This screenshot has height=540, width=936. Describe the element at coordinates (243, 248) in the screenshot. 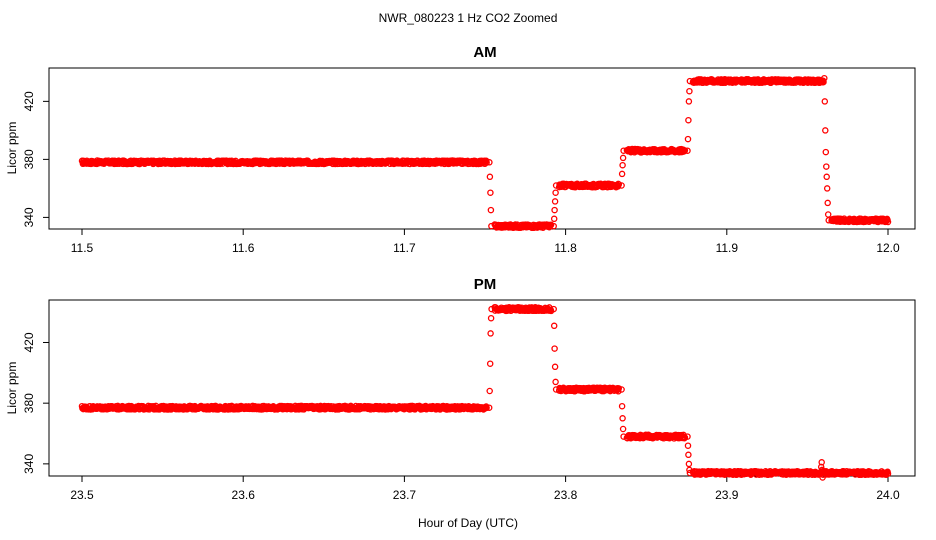

I see `panel-am-xtick-label: 11.6` at that location.